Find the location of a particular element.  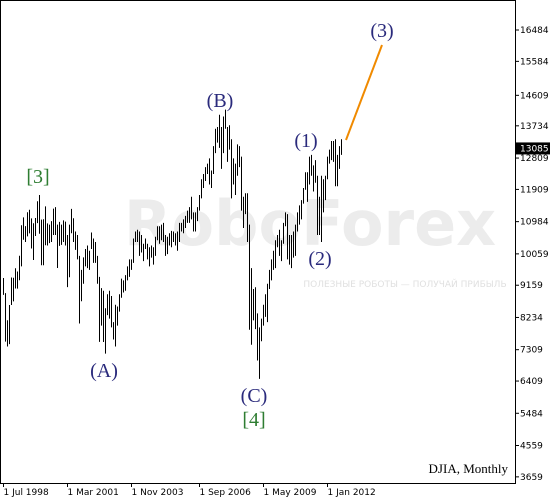

y-tick-label: 8234 is located at coordinates (531, 318).